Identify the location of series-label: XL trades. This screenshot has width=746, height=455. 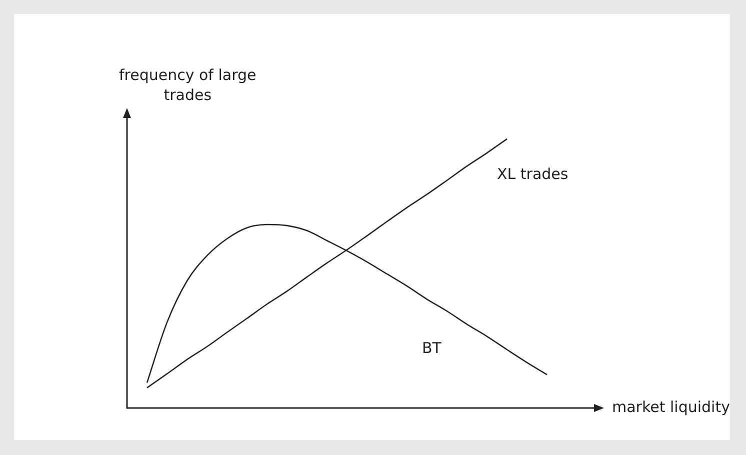
(532, 173).